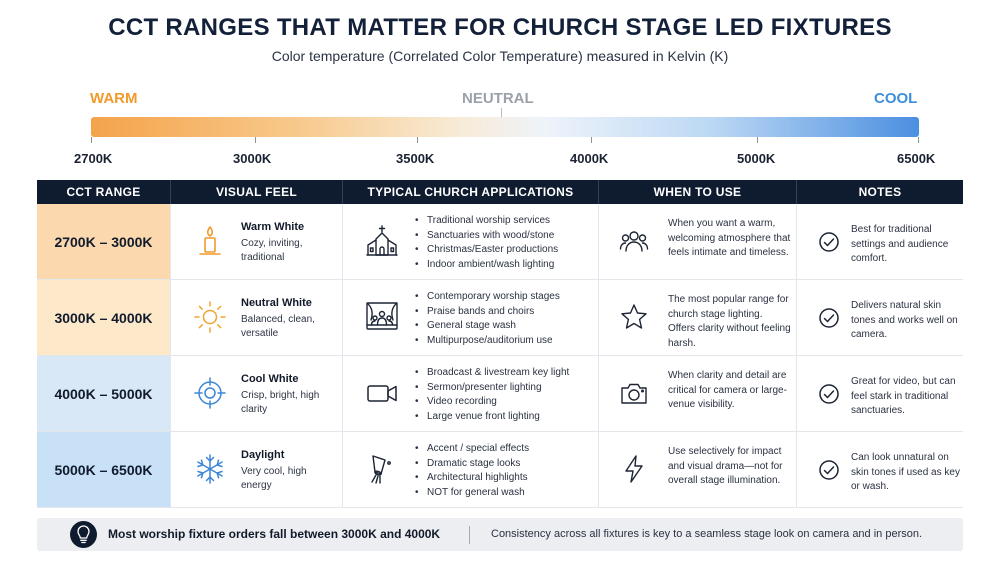 The height and width of the screenshot is (563, 1000). What do you see at coordinates (698, 192) in the screenshot?
I see `header-when-to-use: WHEN TO USE` at bounding box center [698, 192].